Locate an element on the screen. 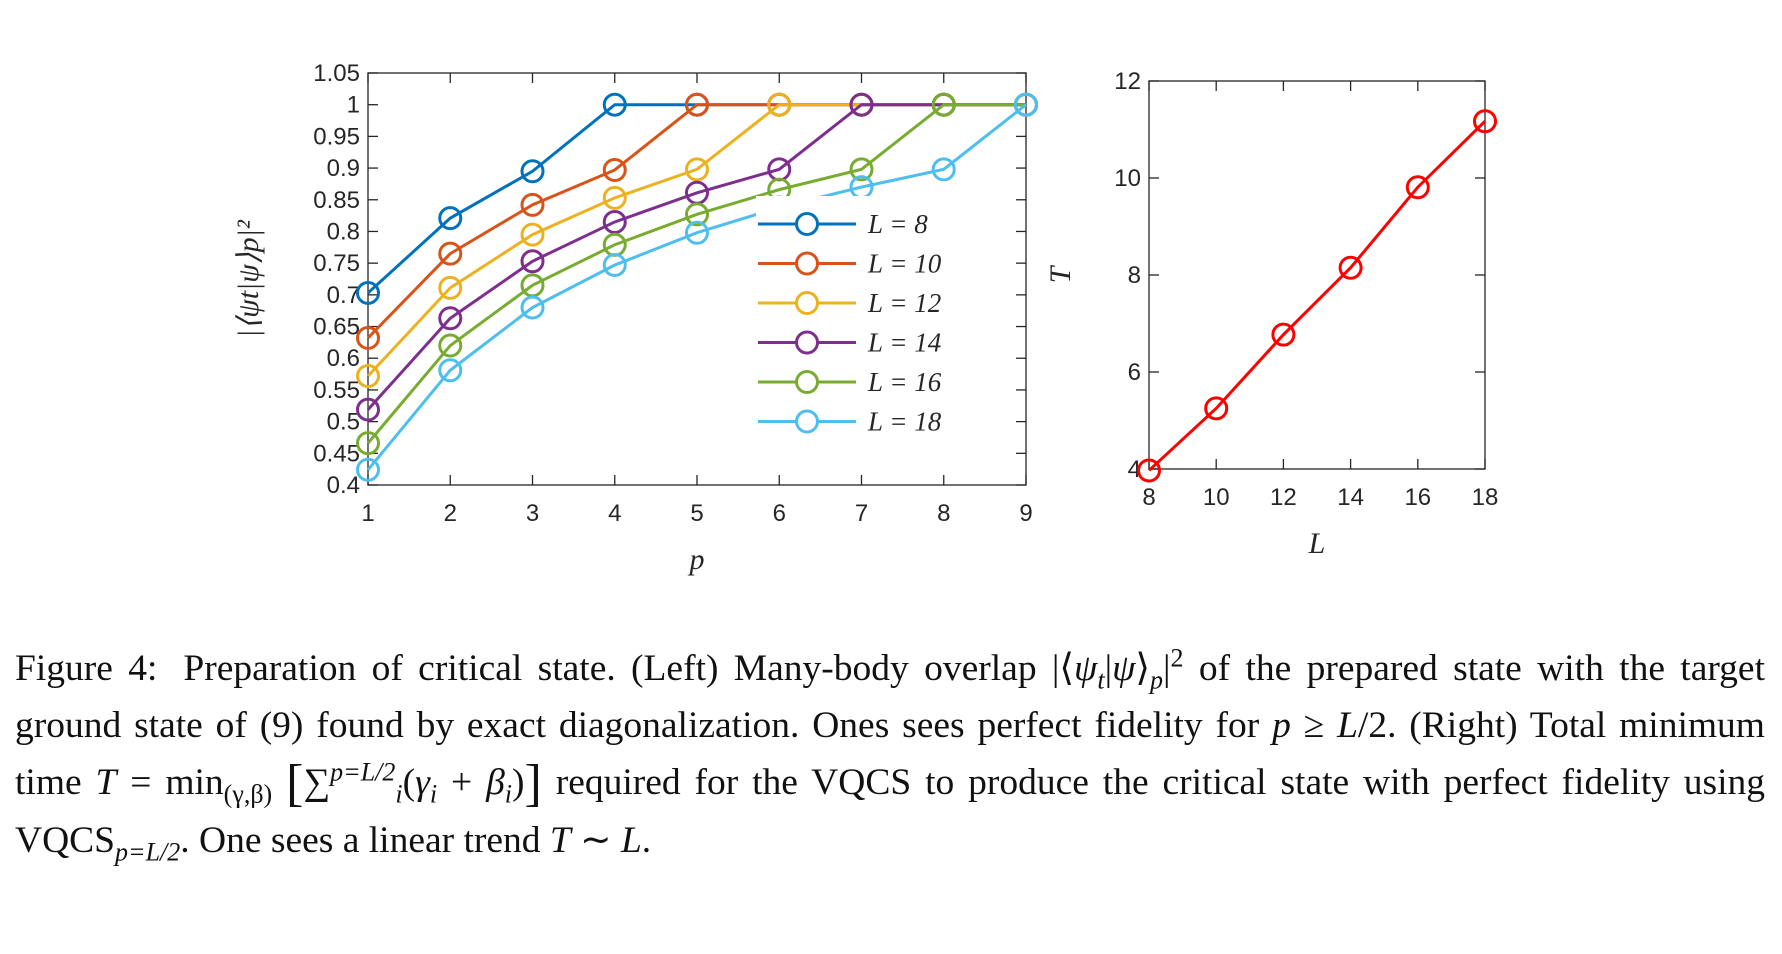  x-tick-label: 14 is located at coordinates (1350, 497).